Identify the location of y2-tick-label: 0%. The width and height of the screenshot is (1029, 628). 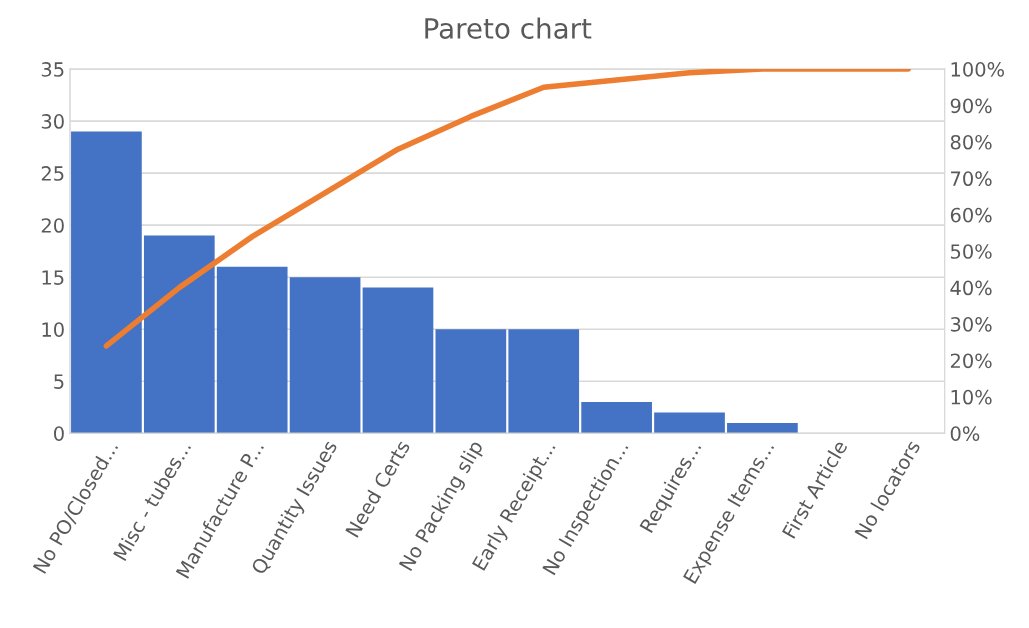
(965, 433).